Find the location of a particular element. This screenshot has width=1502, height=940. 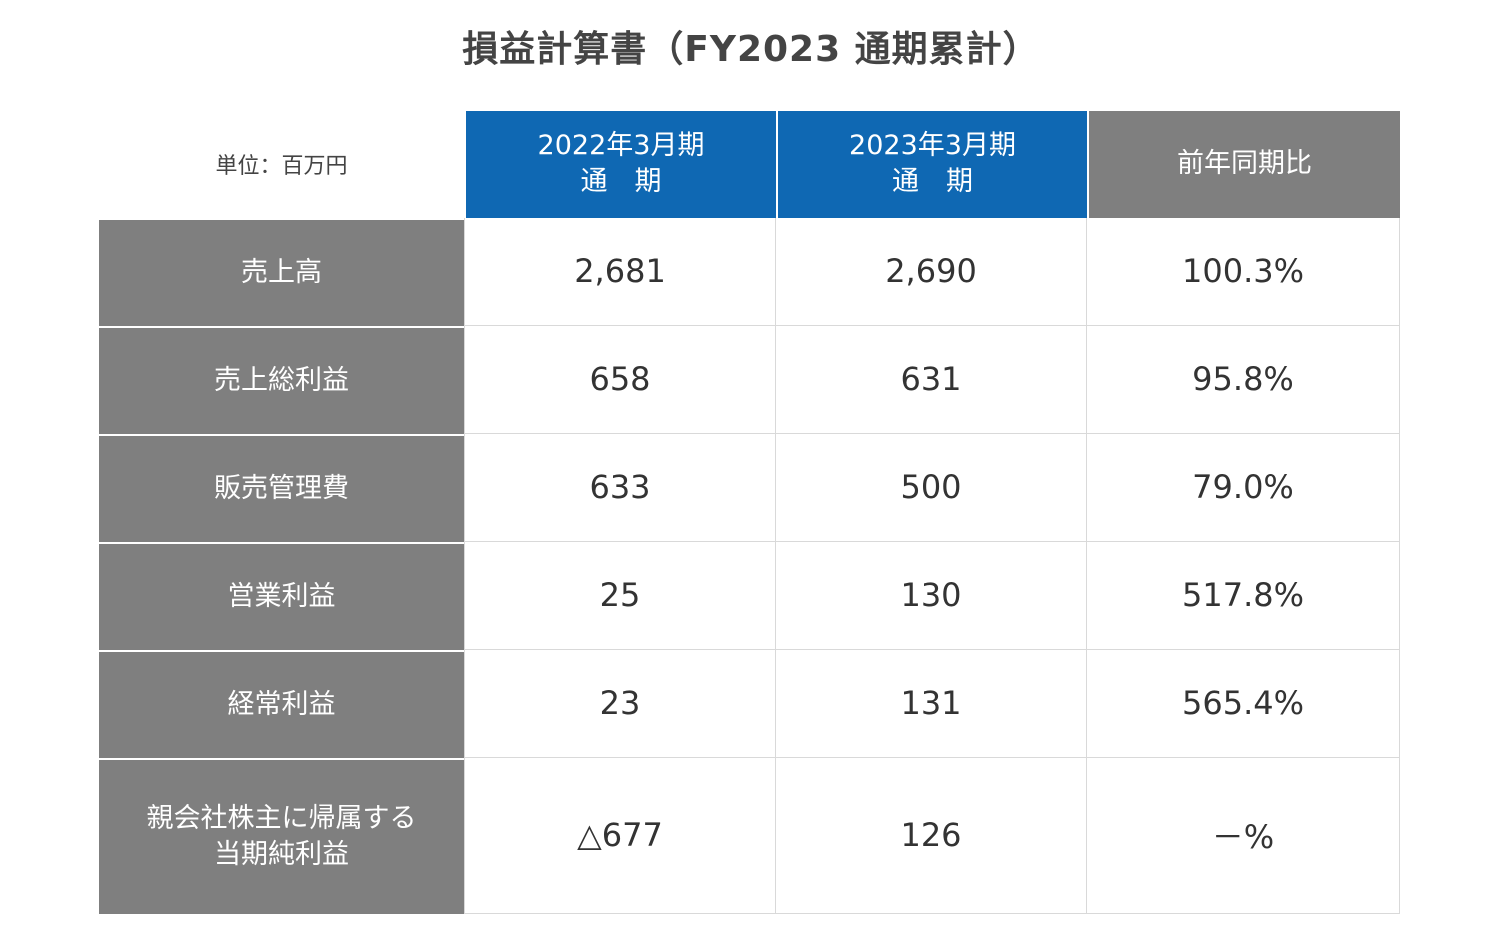

table-row: 売上高 2,681 2,690 100.3% is located at coordinates (749, 271).